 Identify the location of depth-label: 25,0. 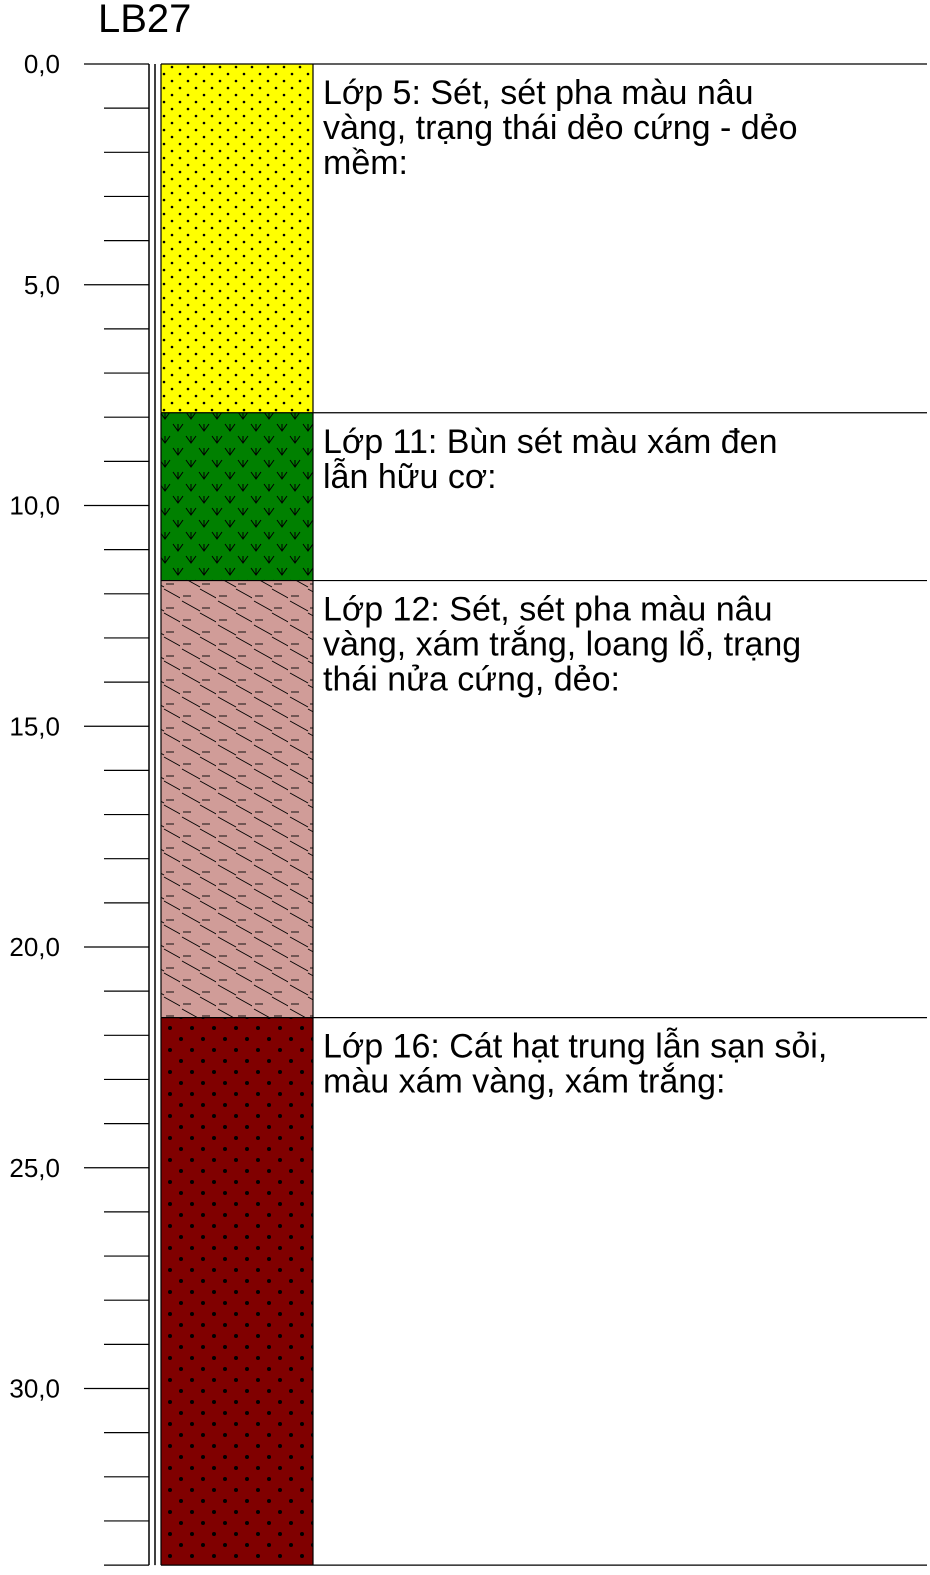
(34, 1168).